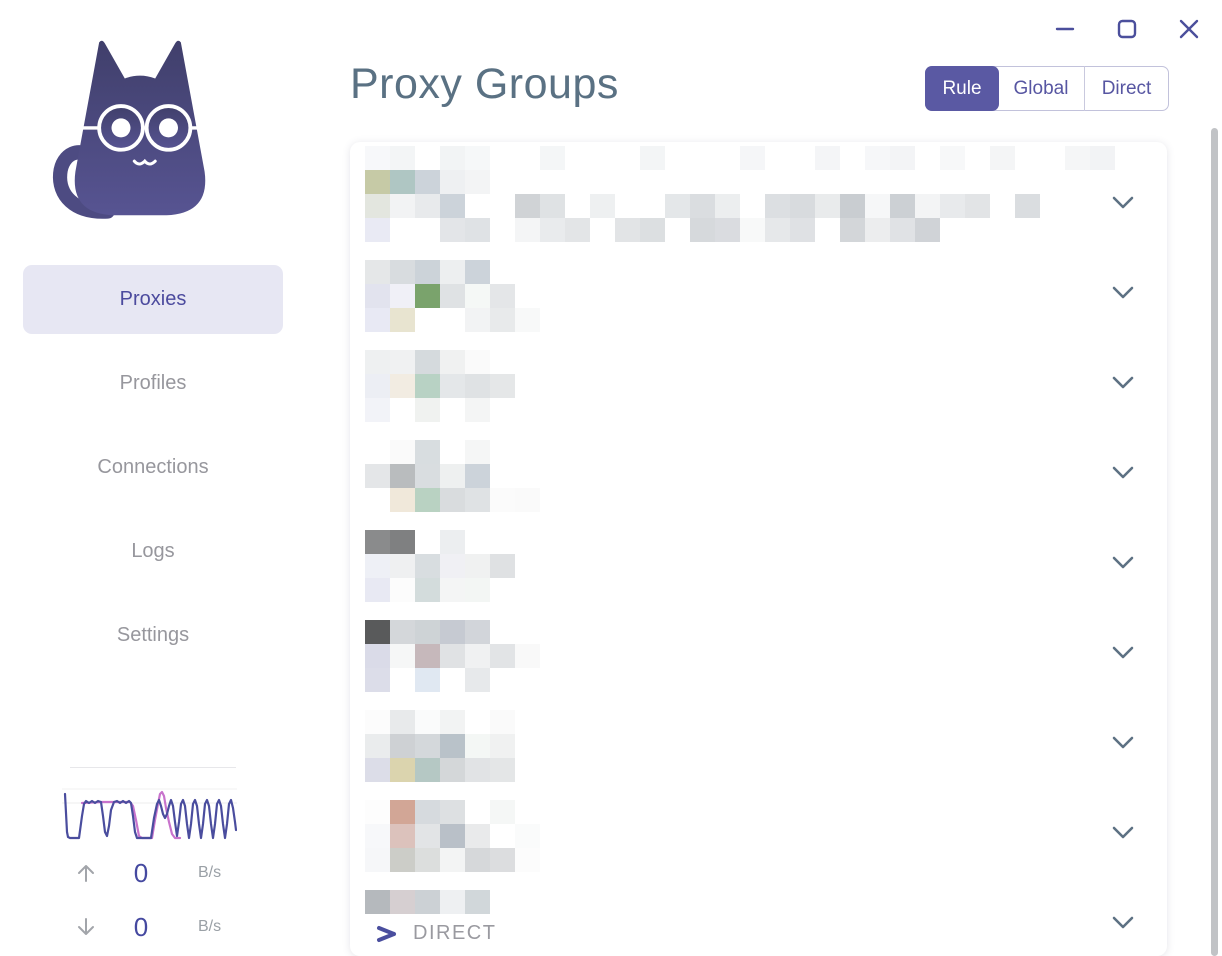  I want to click on arrow-down-icon, so click(86, 926).